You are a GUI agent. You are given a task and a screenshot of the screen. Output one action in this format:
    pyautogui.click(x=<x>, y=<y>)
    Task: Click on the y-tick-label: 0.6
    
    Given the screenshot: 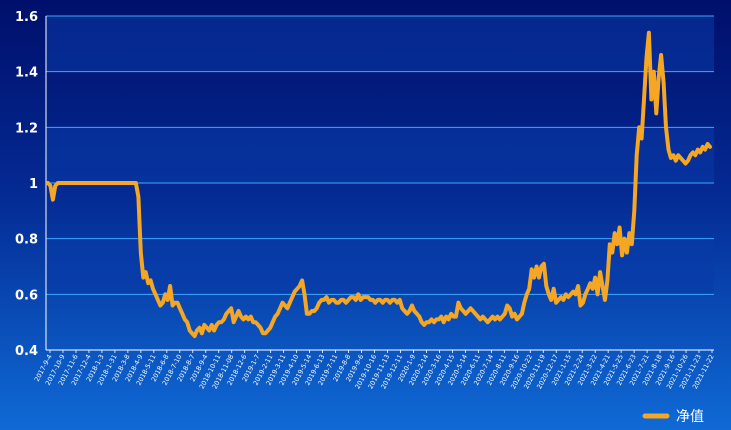 What is the action you would take?
    pyautogui.click(x=26, y=295)
    